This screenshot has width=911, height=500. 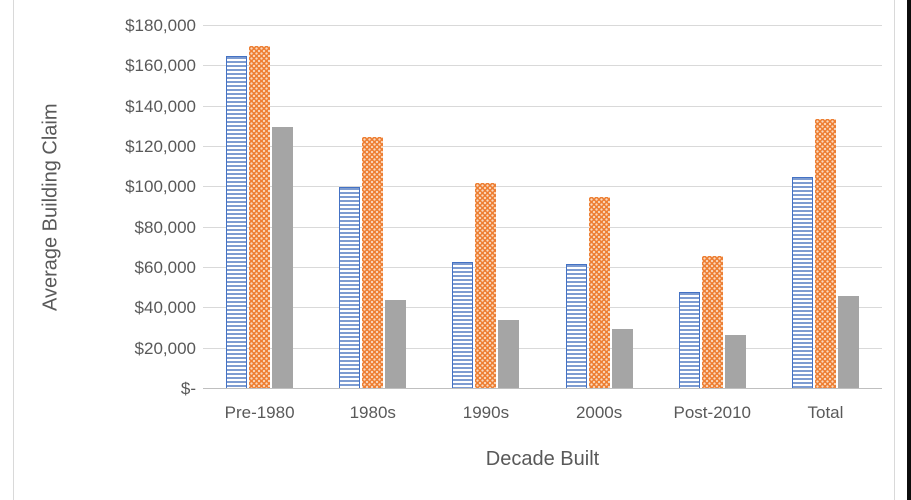 I want to click on x-tick-label: Post-2010, so click(x=712, y=412).